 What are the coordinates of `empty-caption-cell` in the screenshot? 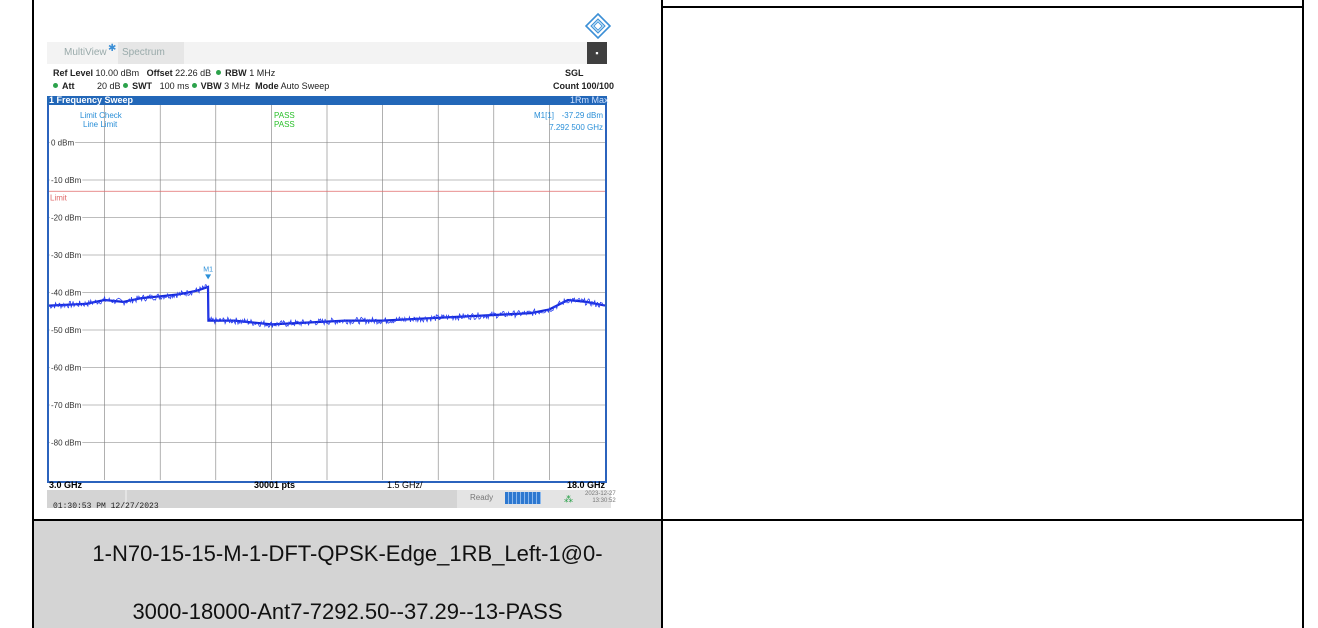 It's located at (983, 573).